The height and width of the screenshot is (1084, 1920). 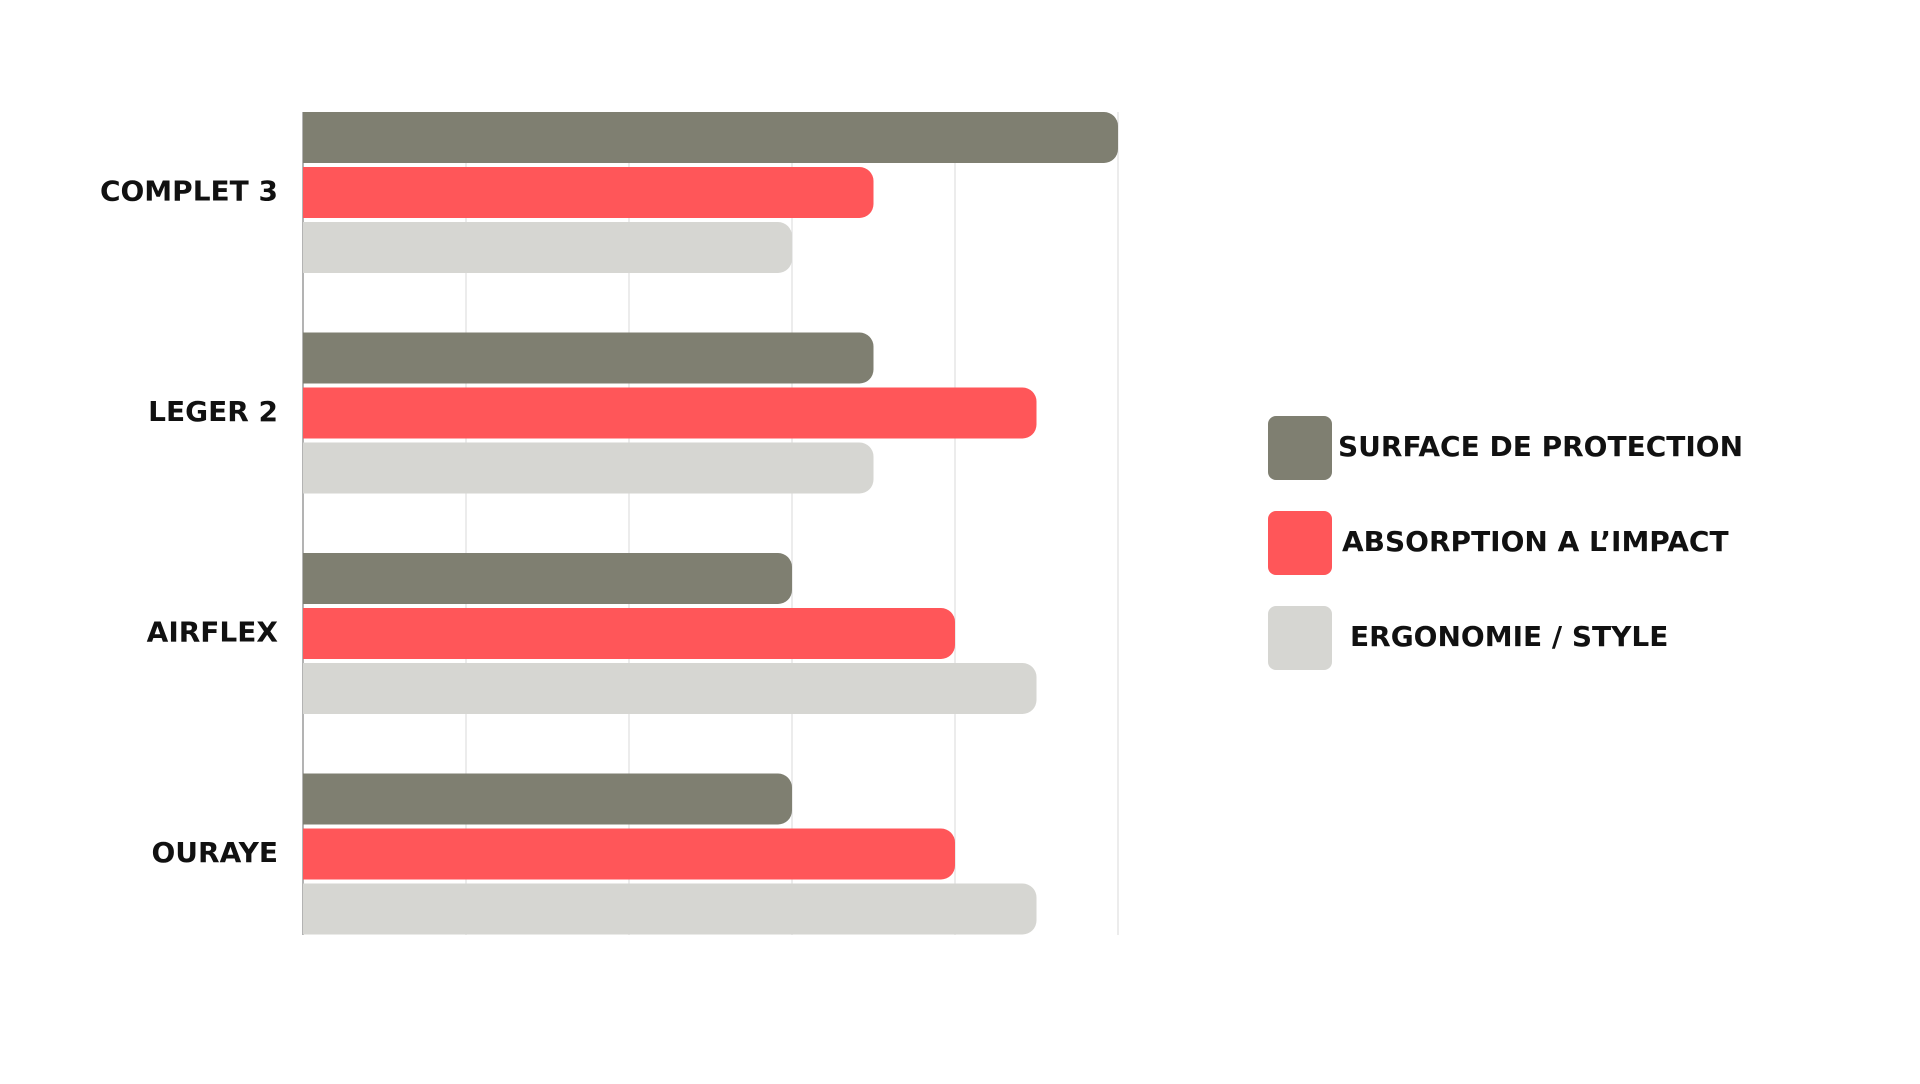 I want to click on legend-label-absorption-a-l-impact: ABSORPTION A L’IMPACT, so click(x=1535, y=541).